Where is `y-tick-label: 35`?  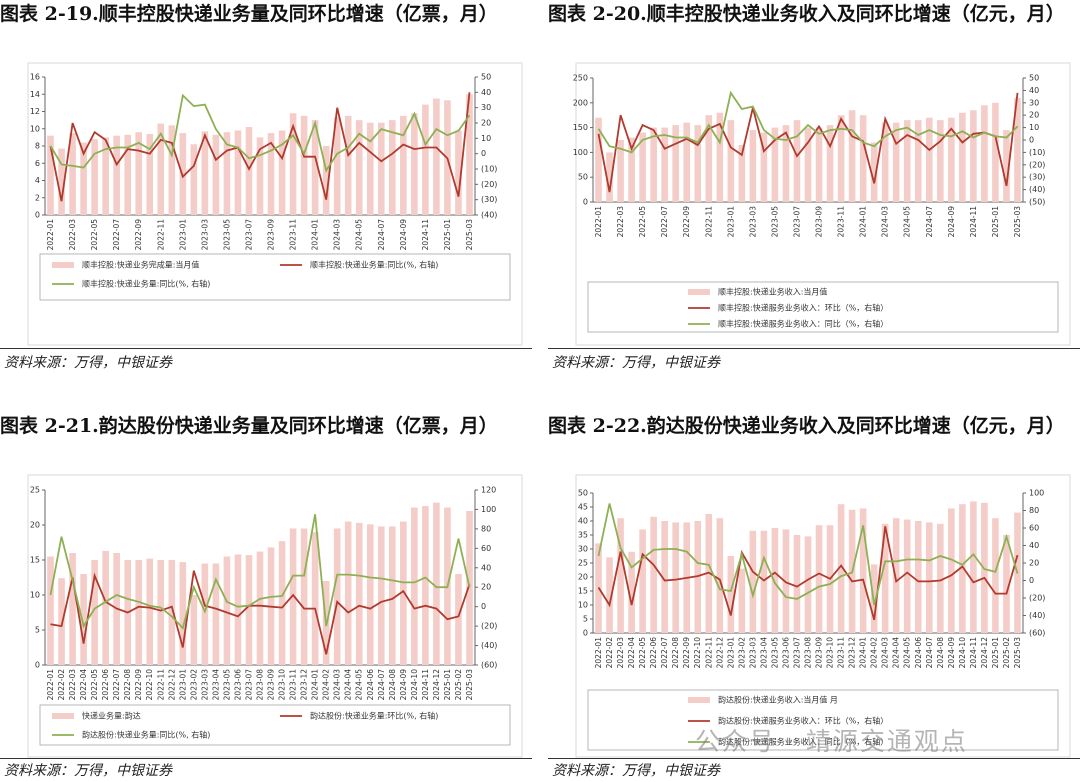
y-tick-label: 35 is located at coordinates (583, 535).